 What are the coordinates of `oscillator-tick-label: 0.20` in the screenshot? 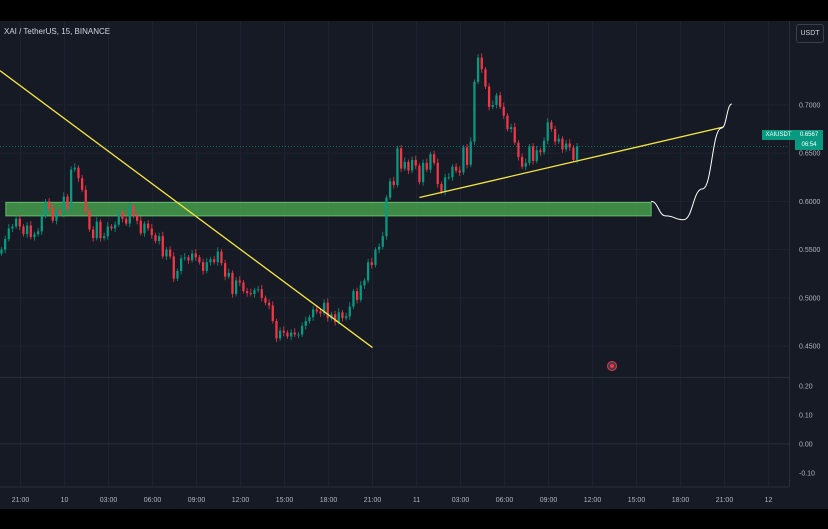 It's located at (806, 387).